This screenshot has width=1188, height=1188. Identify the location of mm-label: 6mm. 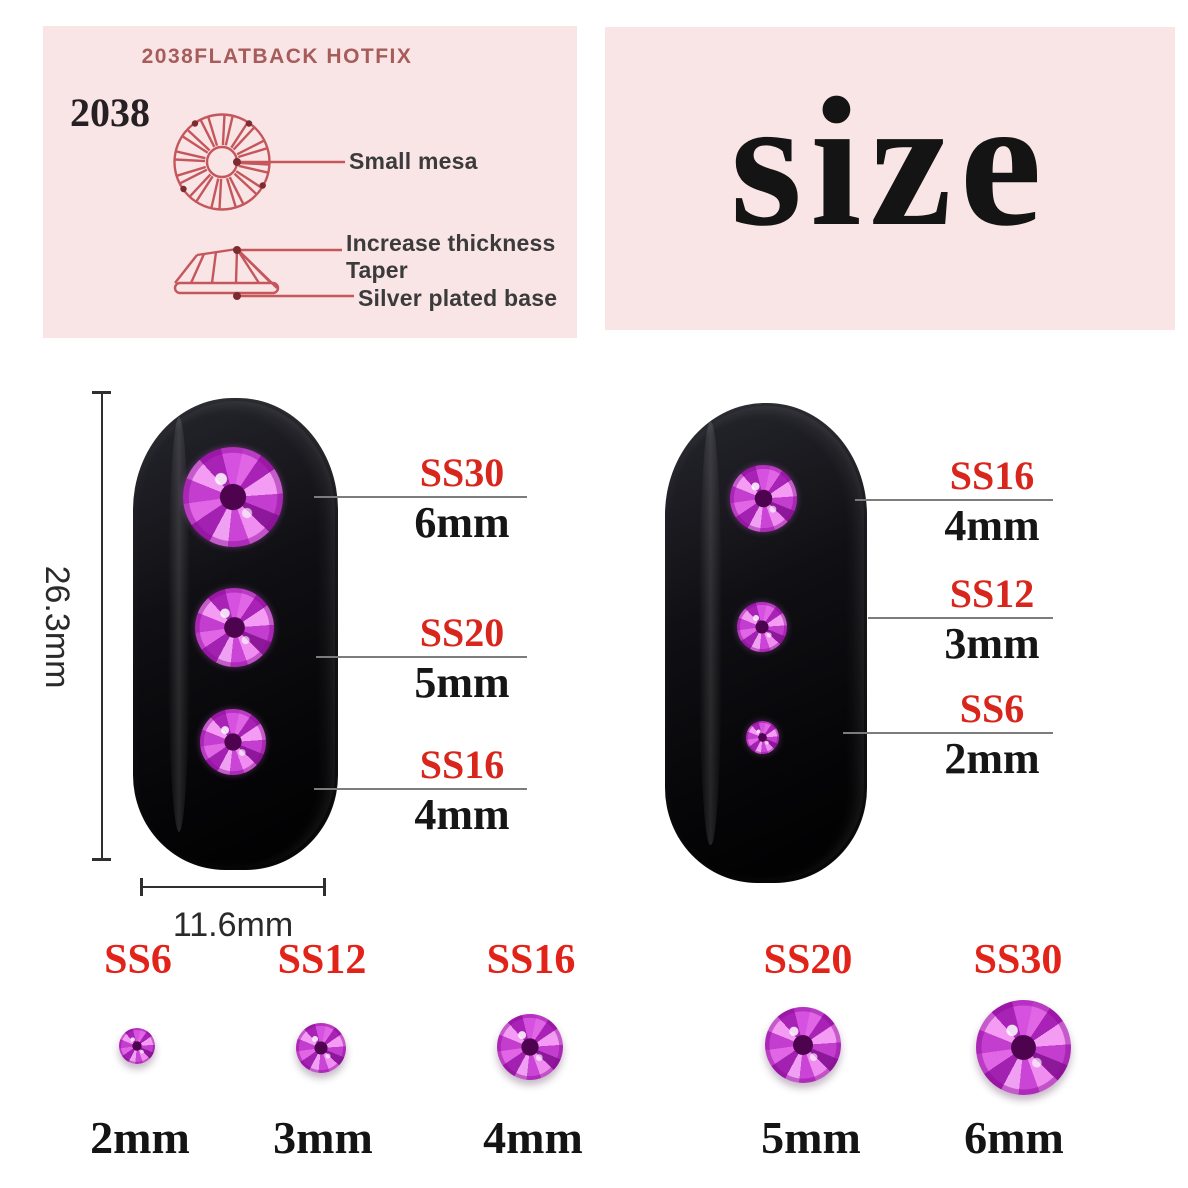
(462, 522).